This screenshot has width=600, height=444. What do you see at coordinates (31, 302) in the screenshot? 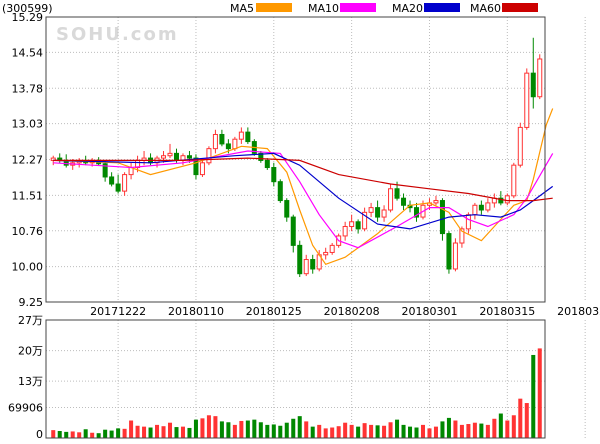
I see `price-tick-label: 9.25` at bounding box center [31, 302].